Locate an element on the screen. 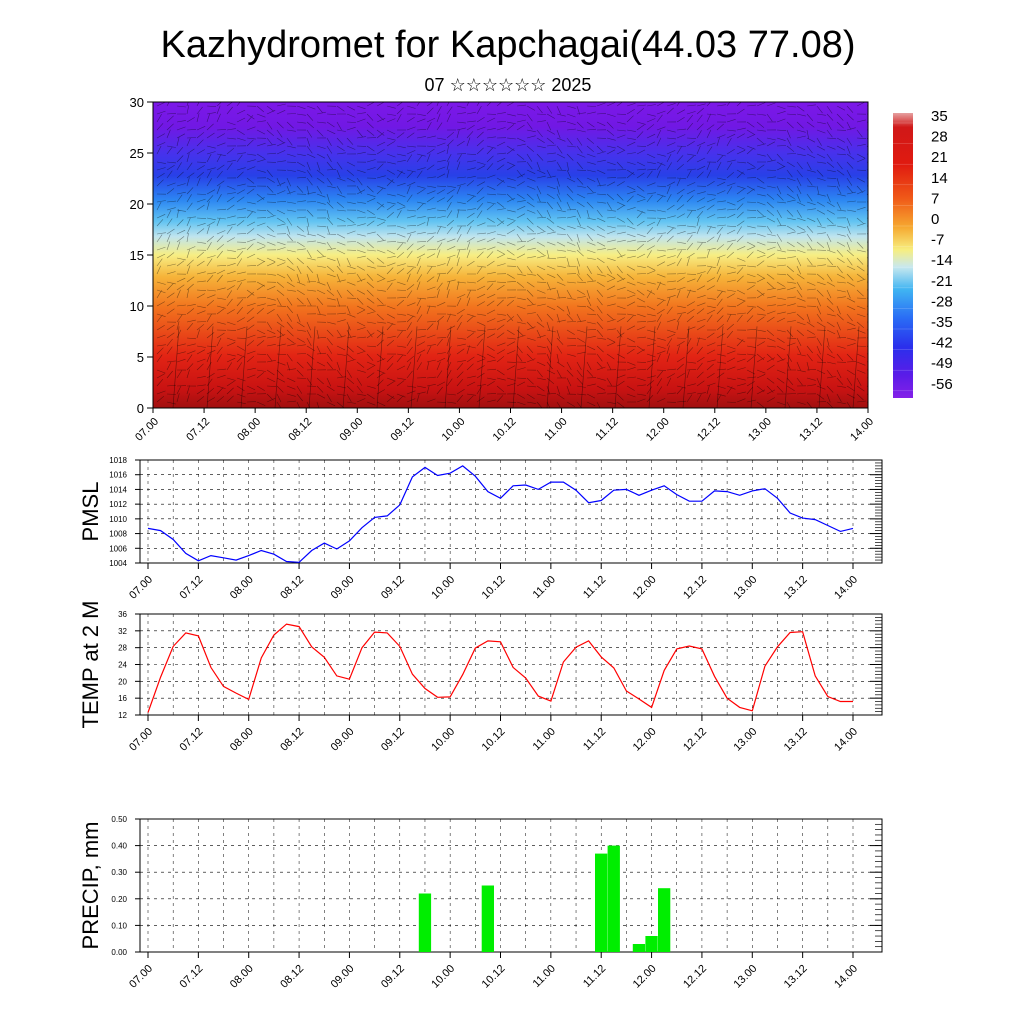 The width and height of the screenshot is (1024, 1029). y-tick-label: 1006 is located at coordinates (118, 548).